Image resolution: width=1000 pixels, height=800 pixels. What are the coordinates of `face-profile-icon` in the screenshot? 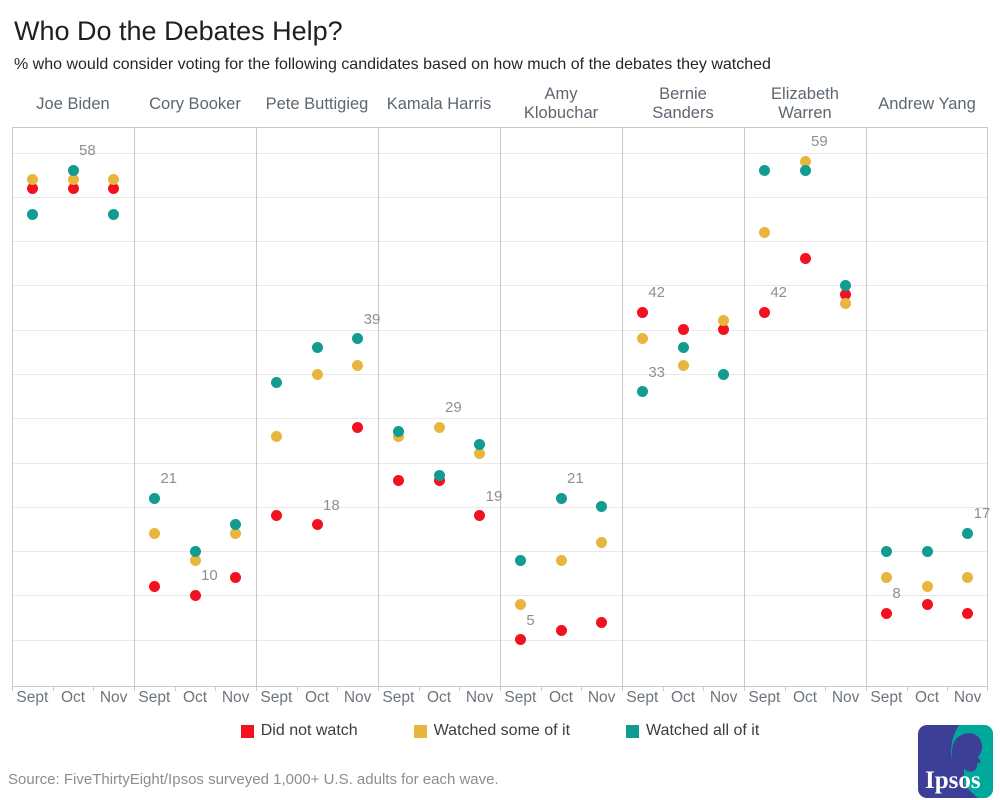 It's located at (967, 760).